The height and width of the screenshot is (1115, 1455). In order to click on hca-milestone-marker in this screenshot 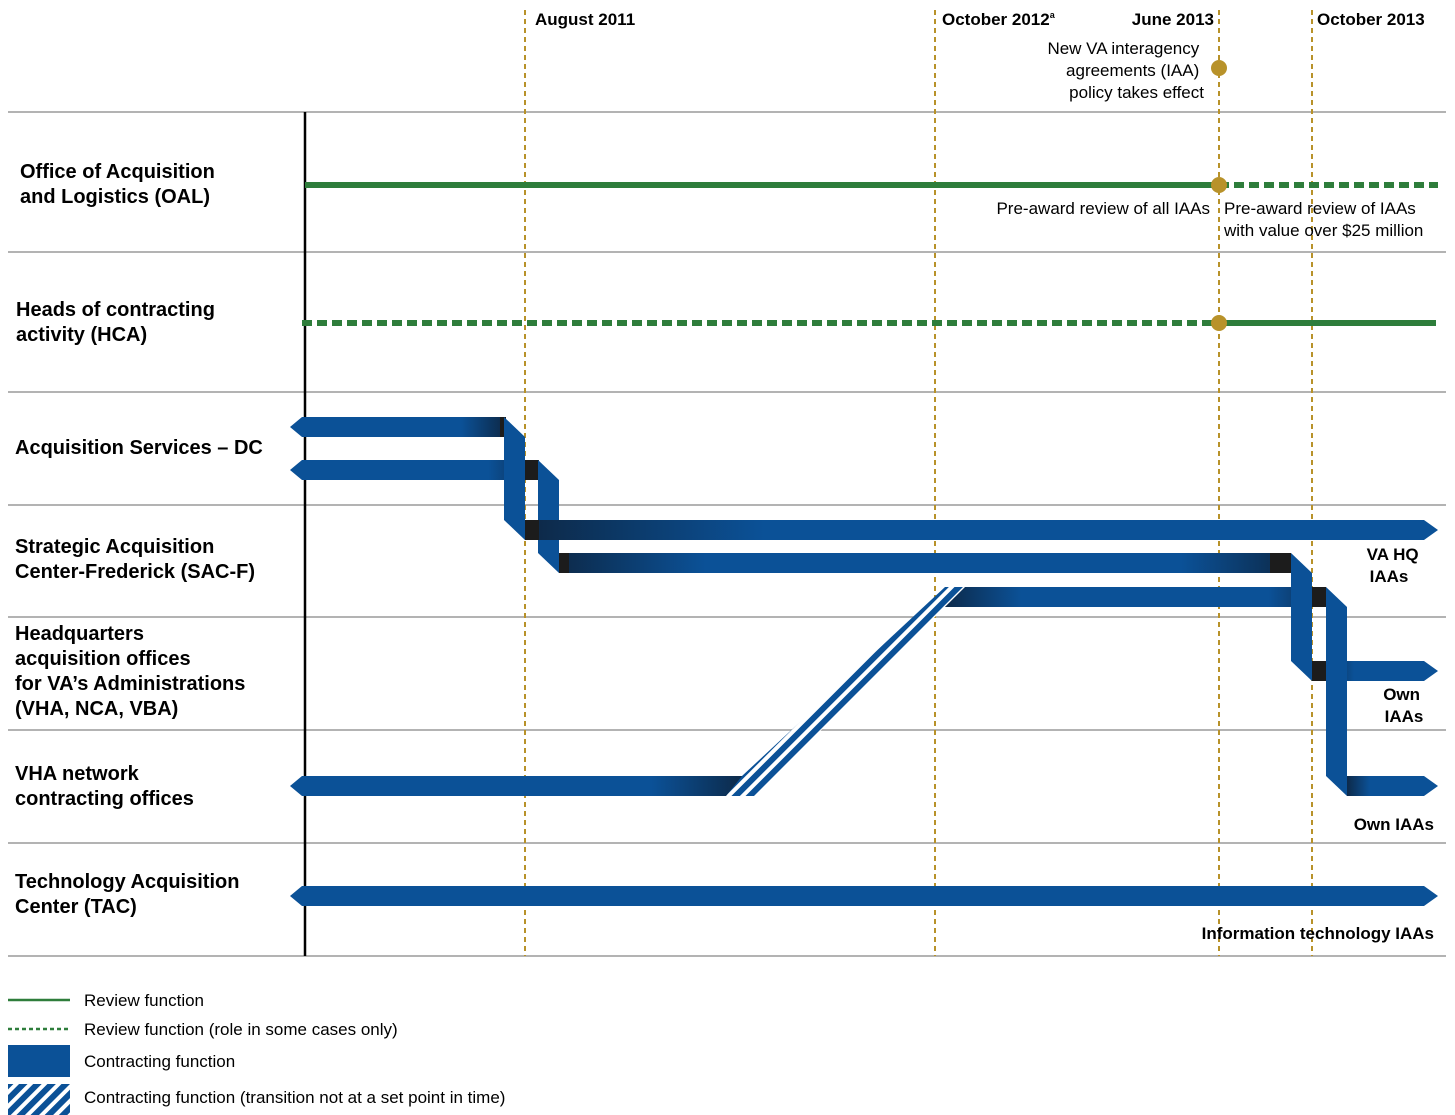, I will do `click(1219, 323)`.